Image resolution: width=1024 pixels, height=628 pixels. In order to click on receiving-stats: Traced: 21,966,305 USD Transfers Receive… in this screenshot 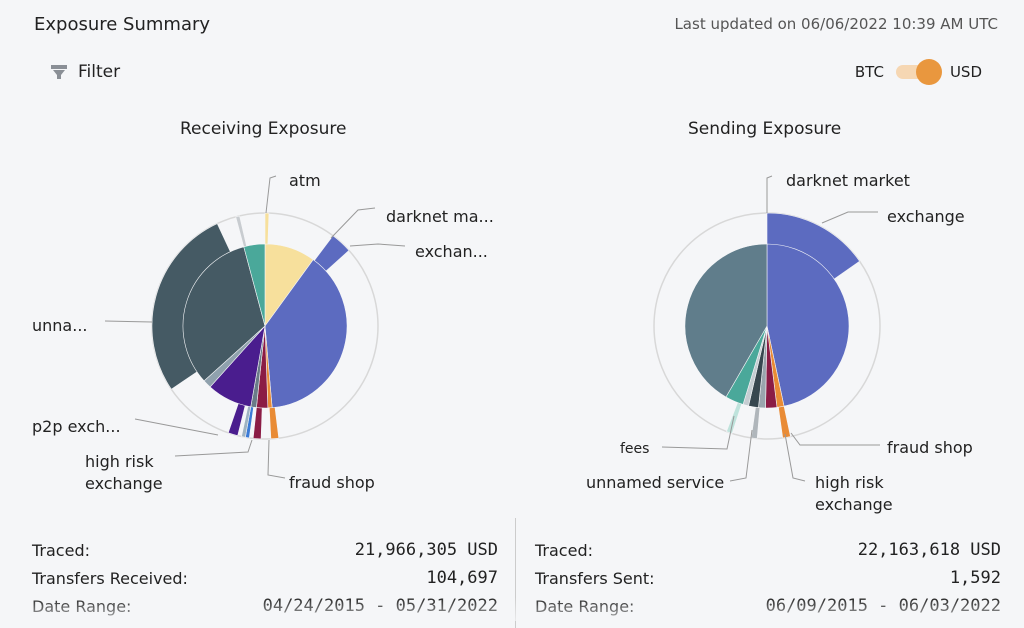, I will do `click(265, 578)`.